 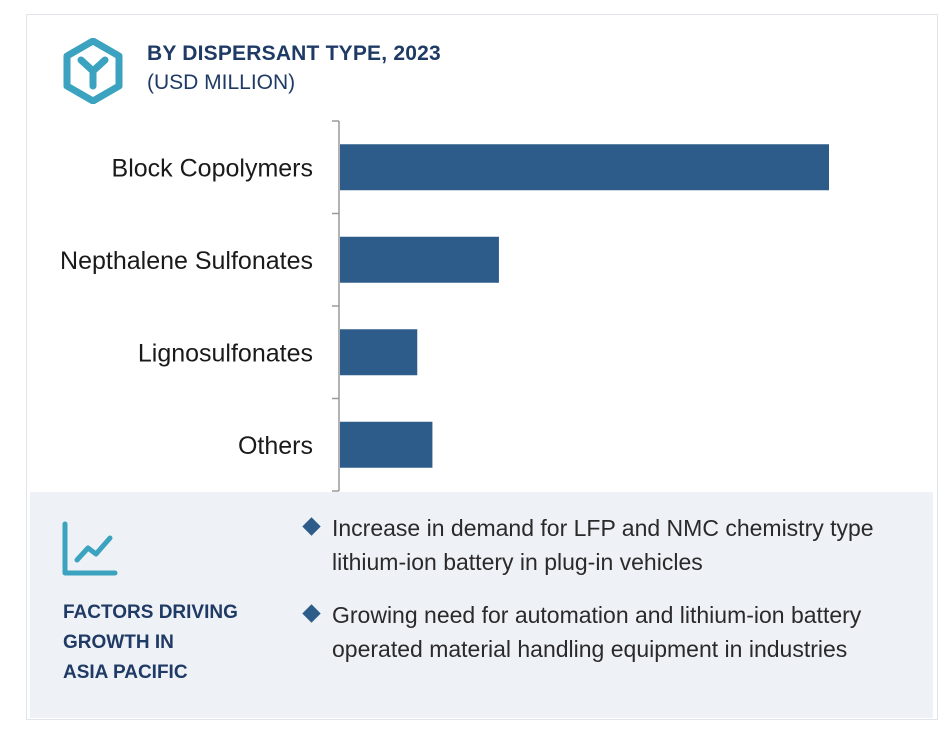 I want to click on trend-chart-icon, so click(x=90, y=548).